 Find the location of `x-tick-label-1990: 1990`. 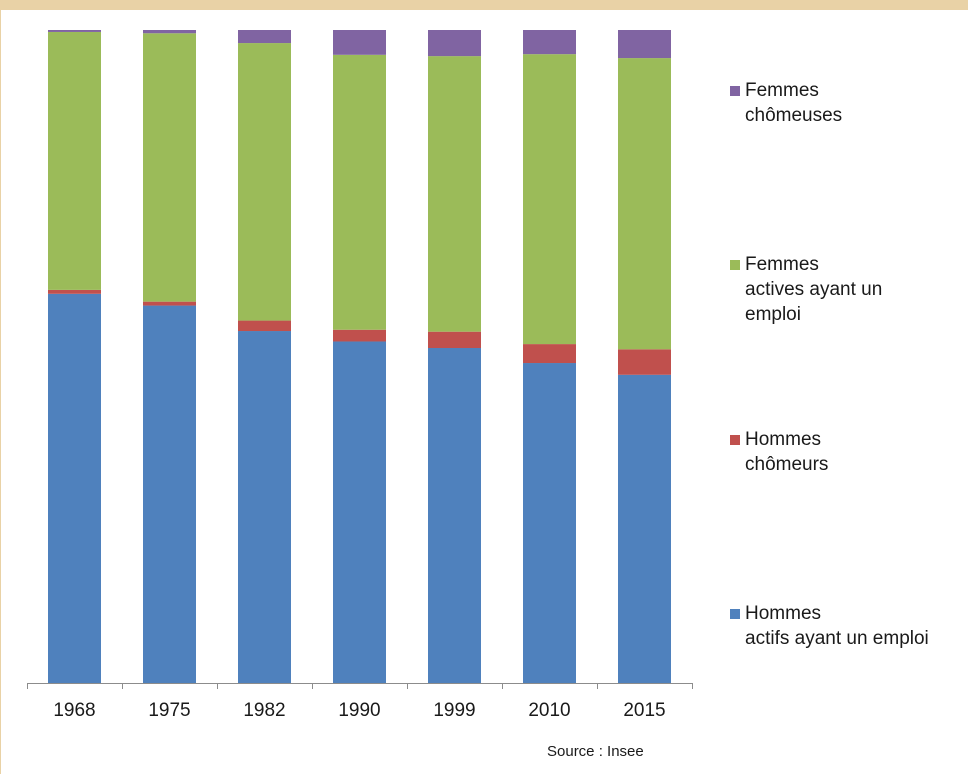

x-tick-label-1990: 1990 is located at coordinates (359, 710).